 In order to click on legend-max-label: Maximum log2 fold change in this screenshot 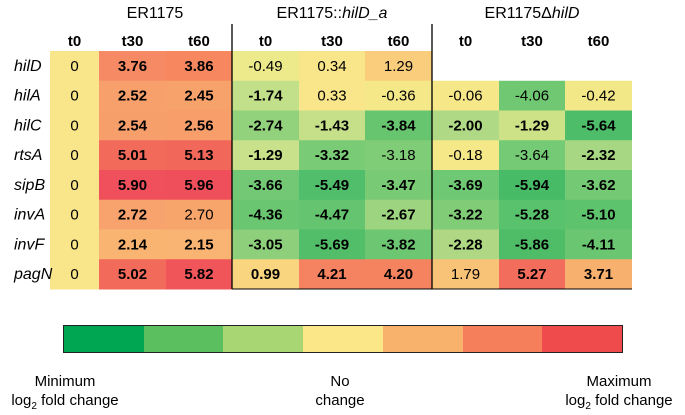, I will do `click(619, 392)`.